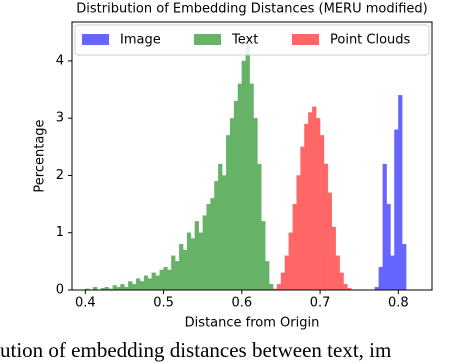 Image resolution: width=470 pixels, height=364 pixels. Describe the element at coordinates (140, 40) in the screenshot. I see `legend-label: Image` at that location.